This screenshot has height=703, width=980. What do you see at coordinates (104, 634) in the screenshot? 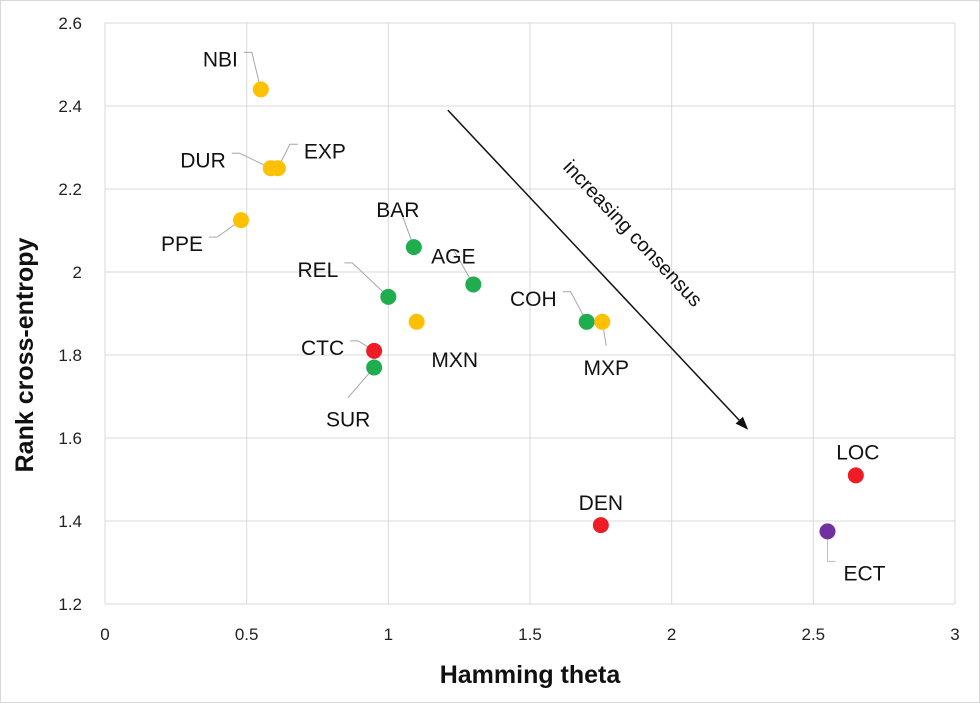
I see `x-tick-label: 0` at bounding box center [104, 634].